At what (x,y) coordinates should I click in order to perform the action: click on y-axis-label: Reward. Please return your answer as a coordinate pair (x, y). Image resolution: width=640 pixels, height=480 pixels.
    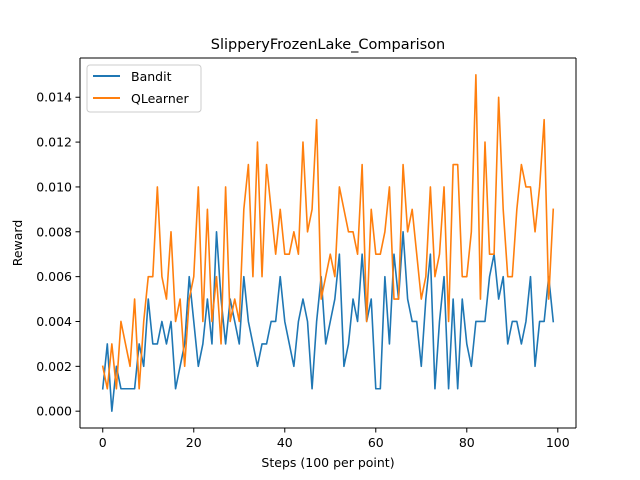
    Looking at the image, I should click on (17, 243).